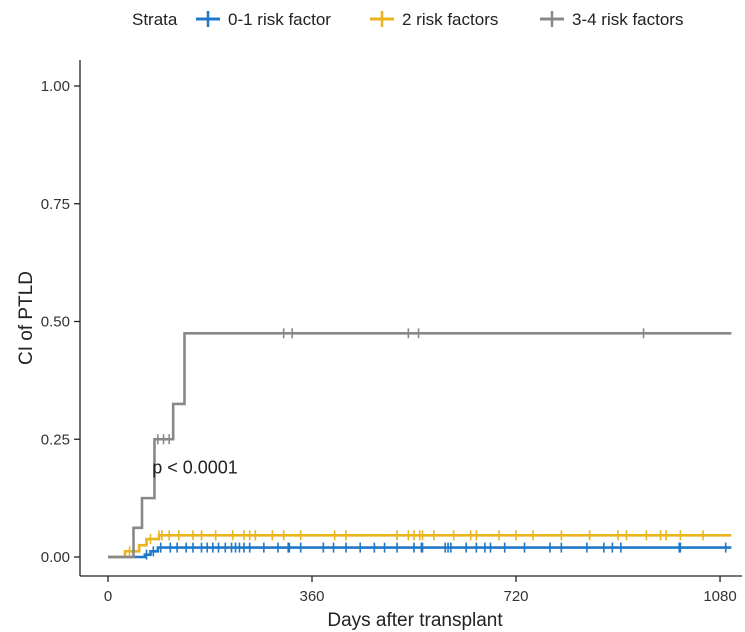 This screenshot has width=745, height=632. I want to click on legend-title: Strata, so click(155, 19).